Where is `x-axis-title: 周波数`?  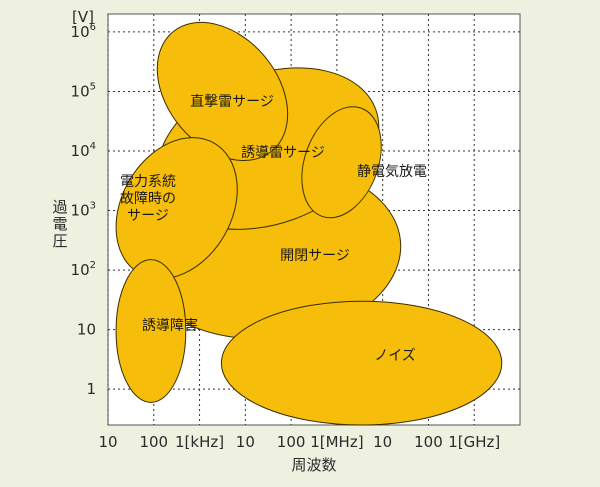
x-axis-title: 周波数 is located at coordinates (313, 465).